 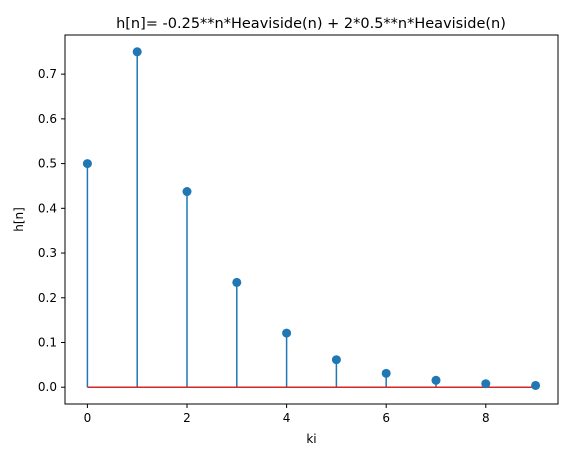 I want to click on x-tick-label: 2, so click(x=187, y=418).